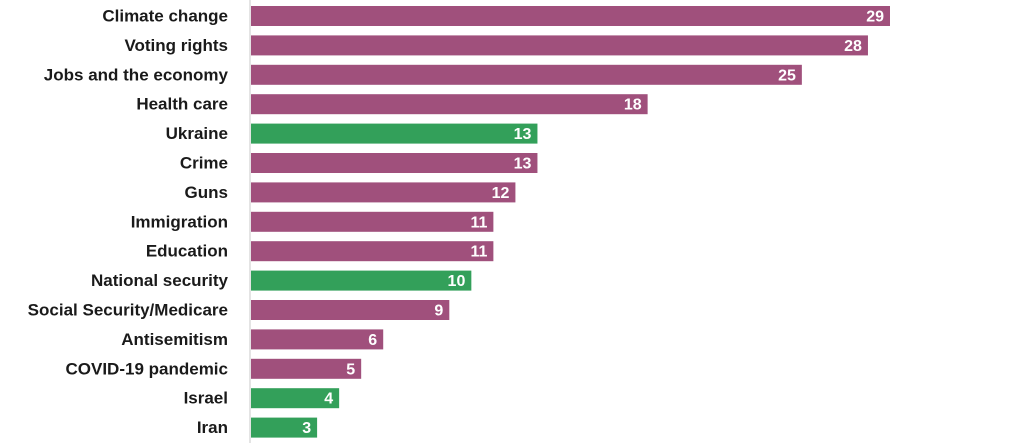 The height and width of the screenshot is (443, 1024). Describe the element at coordinates (136, 74) in the screenshot. I see `category-label: Jobs and the economy` at that location.